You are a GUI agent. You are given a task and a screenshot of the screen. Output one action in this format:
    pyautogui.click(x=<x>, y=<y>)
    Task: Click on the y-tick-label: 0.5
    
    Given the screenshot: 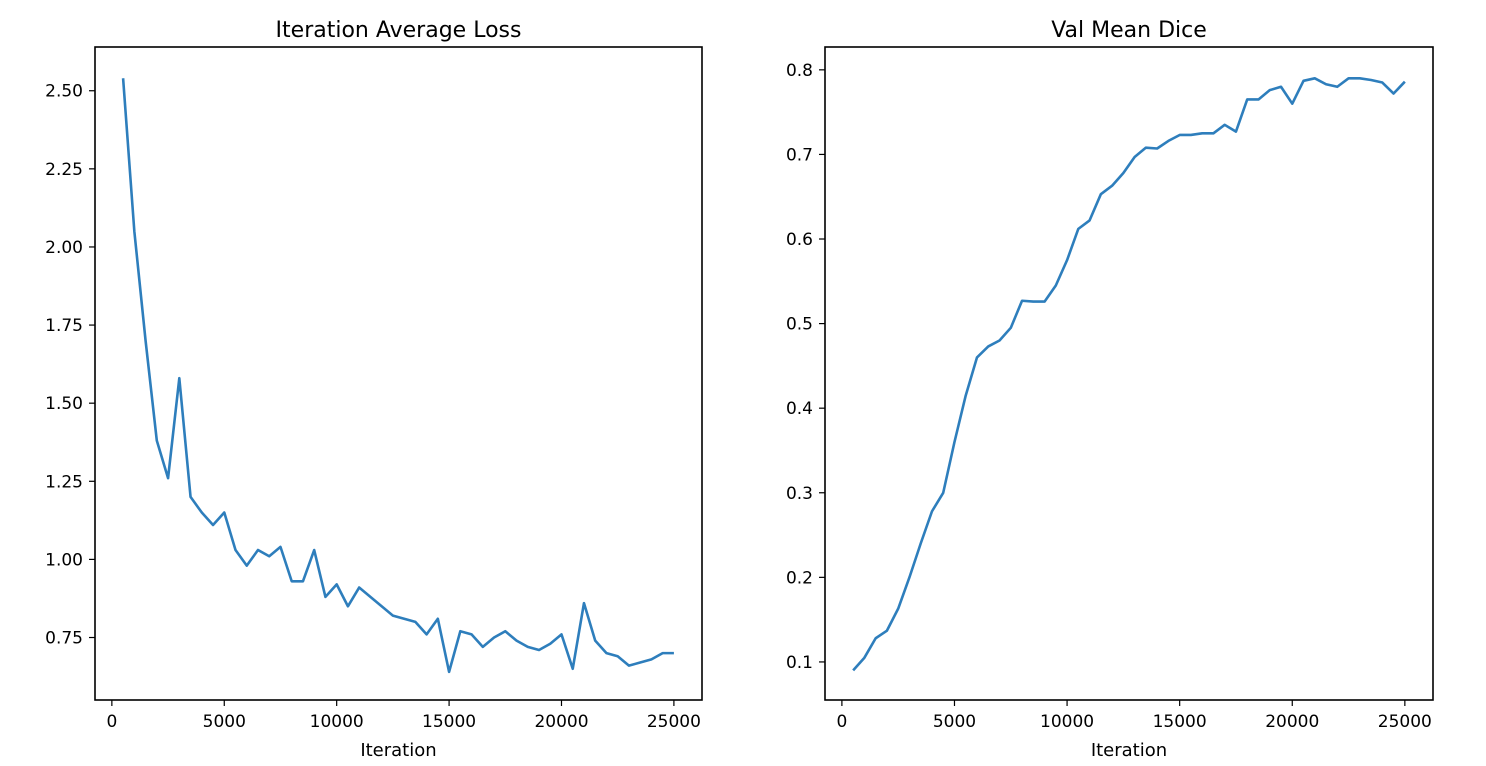 What is the action you would take?
    pyautogui.click(x=799, y=325)
    